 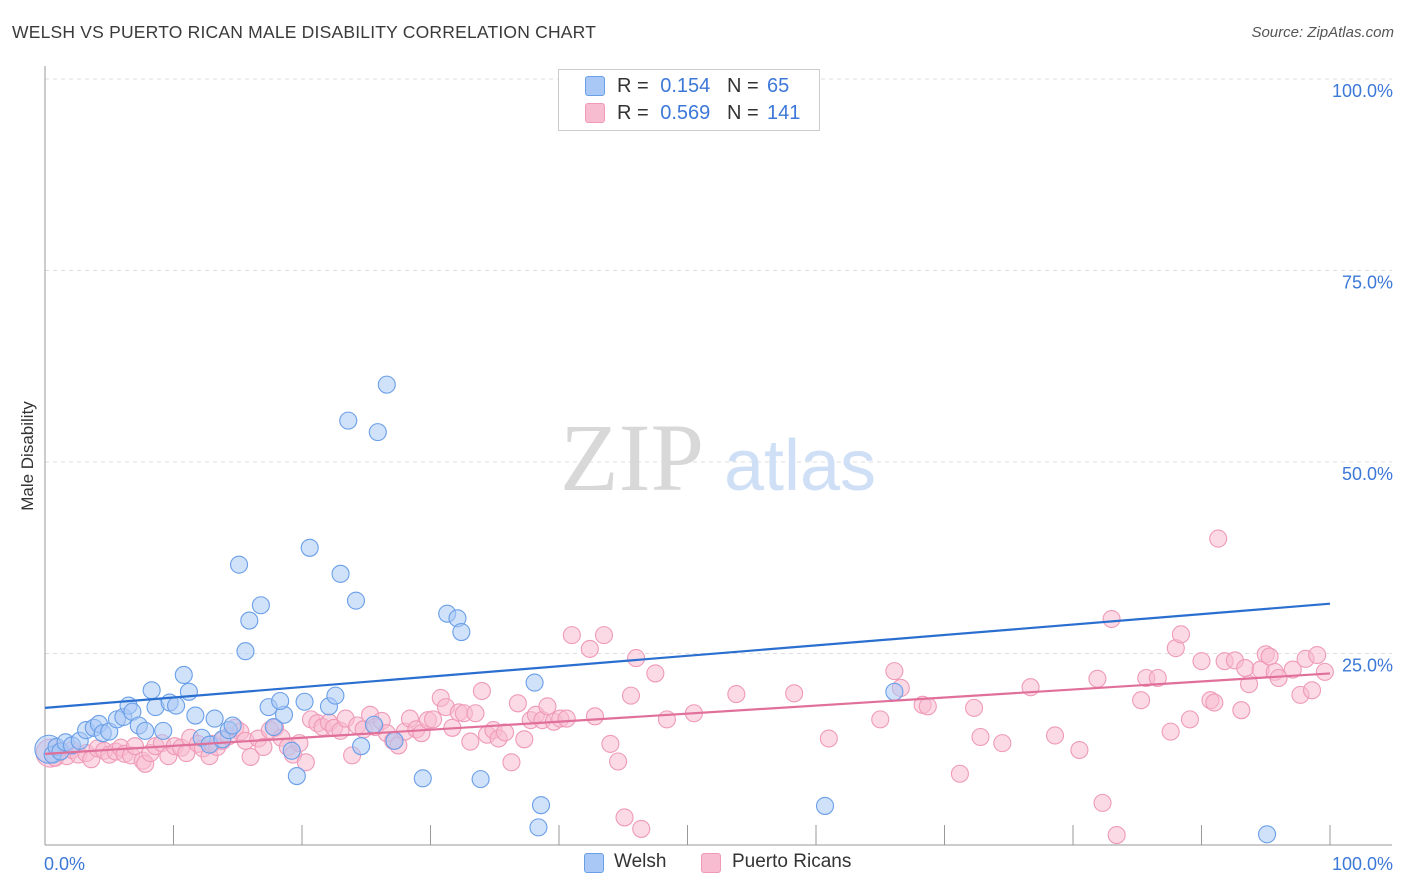 I want to click on watermark-zip: ZIP, so click(x=632, y=457).